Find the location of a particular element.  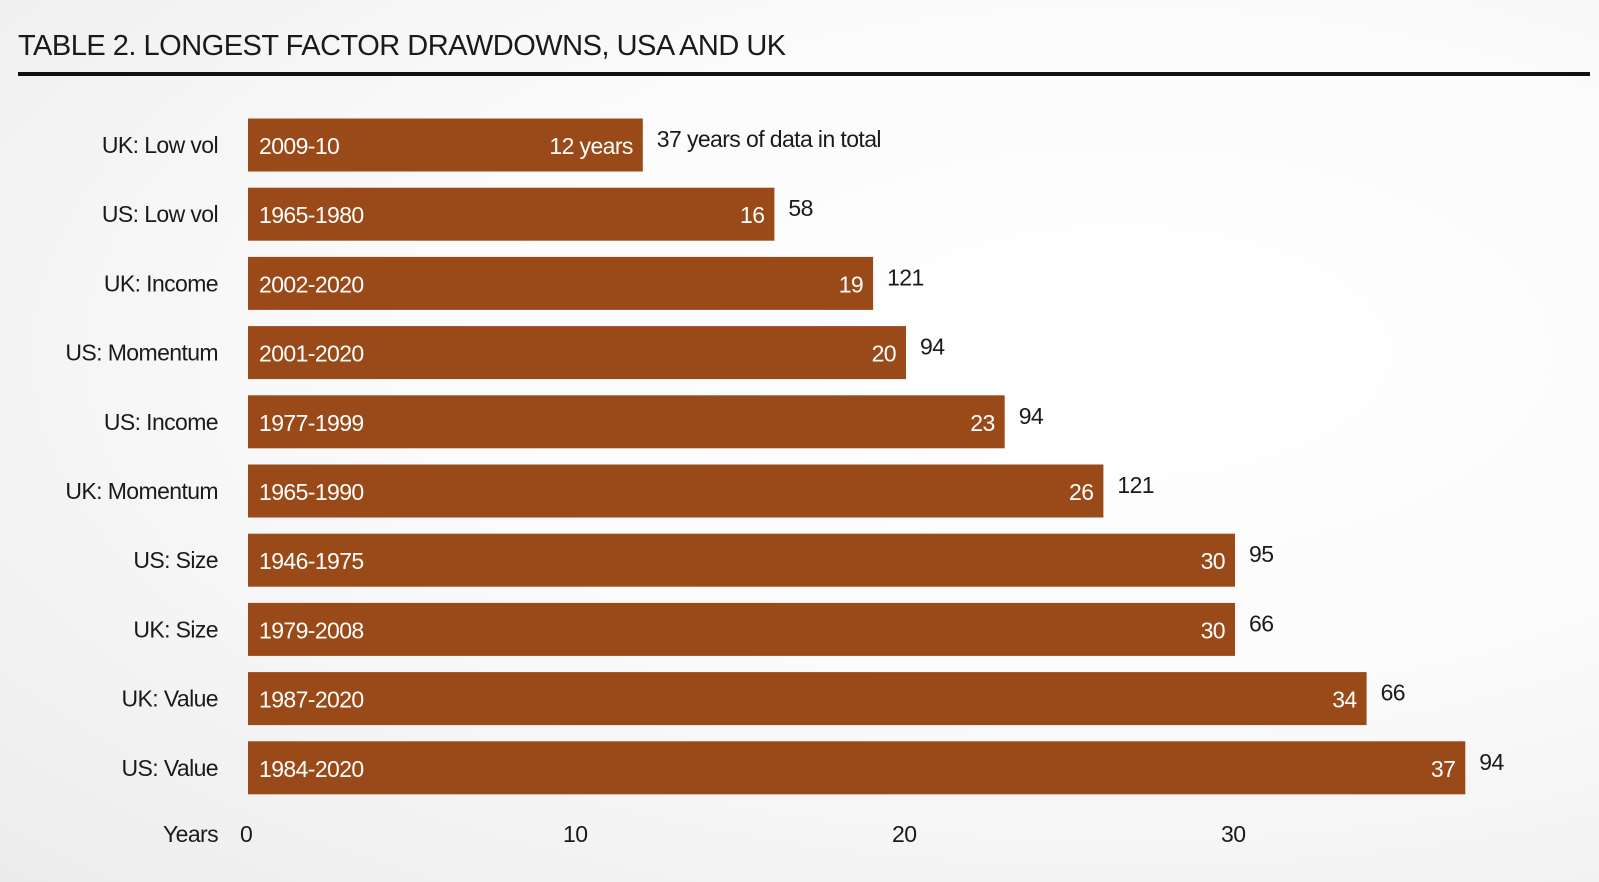

value-label: 12 years is located at coordinates (591, 146).